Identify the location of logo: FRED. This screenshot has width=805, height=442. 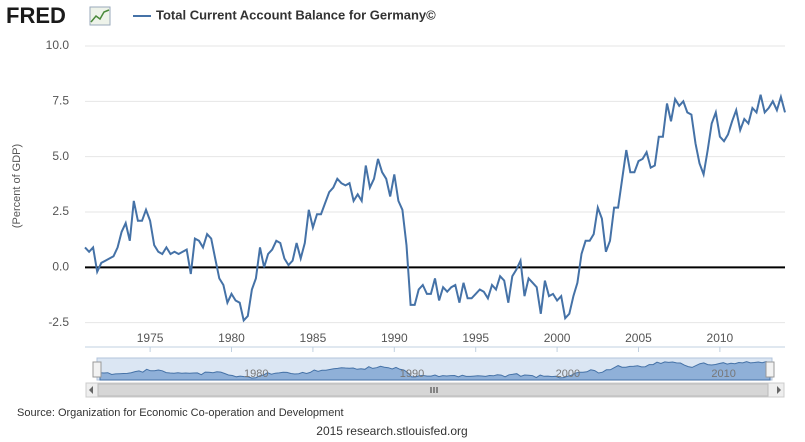
(36, 15).